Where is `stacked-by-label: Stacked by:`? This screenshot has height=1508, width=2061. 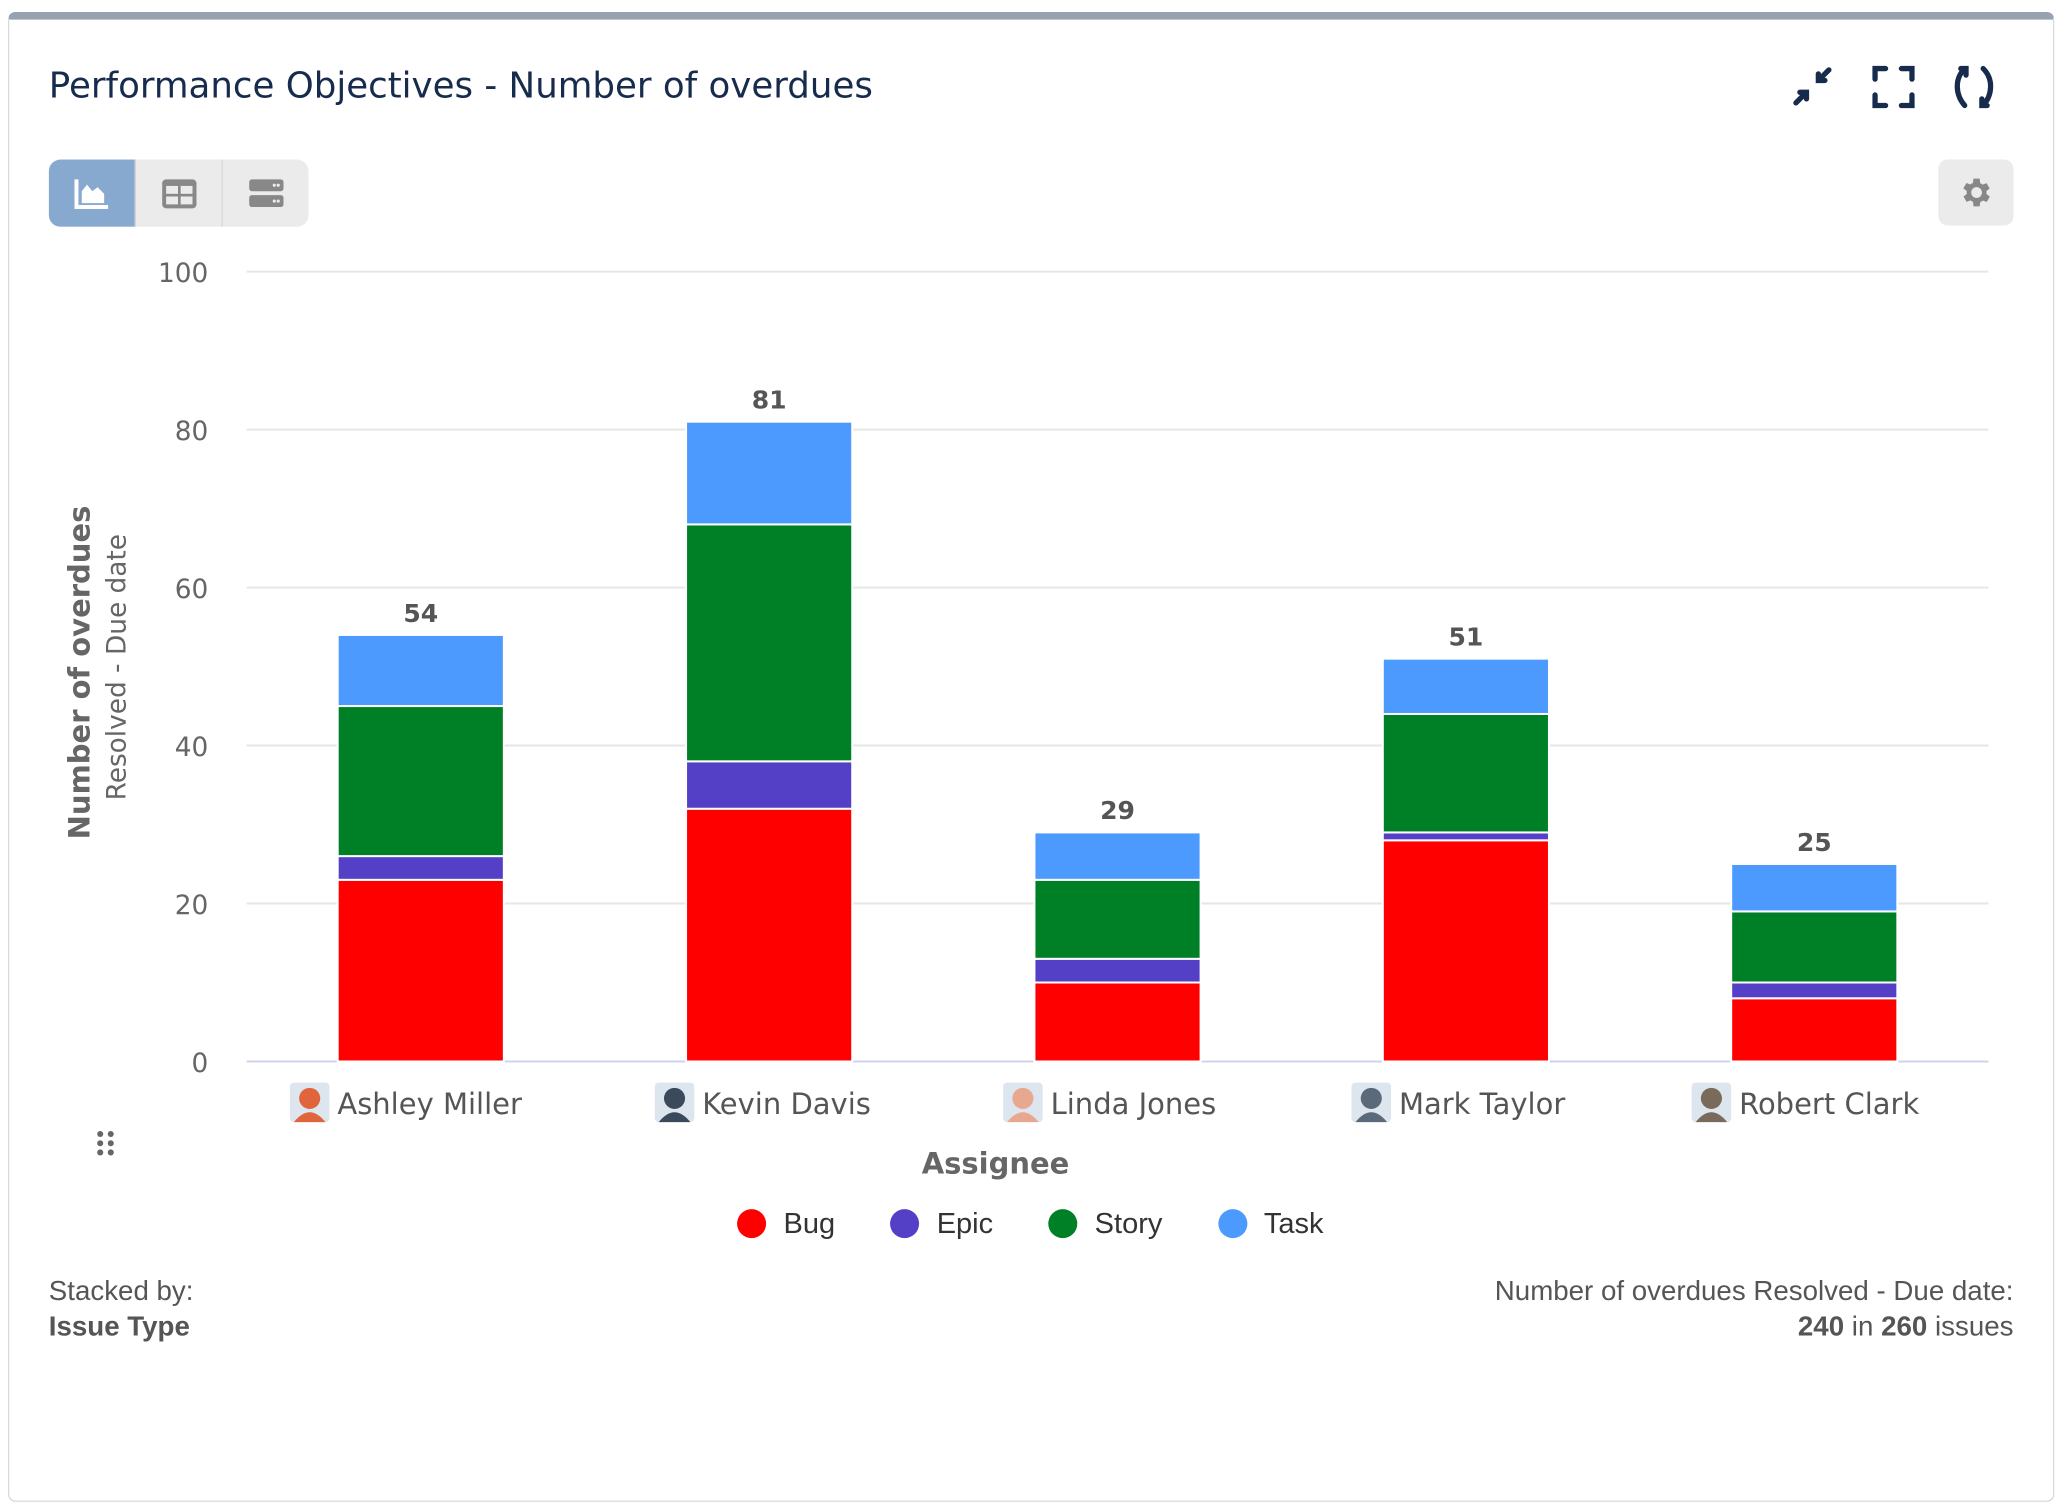 stacked-by-label: Stacked by: is located at coordinates (121, 1291).